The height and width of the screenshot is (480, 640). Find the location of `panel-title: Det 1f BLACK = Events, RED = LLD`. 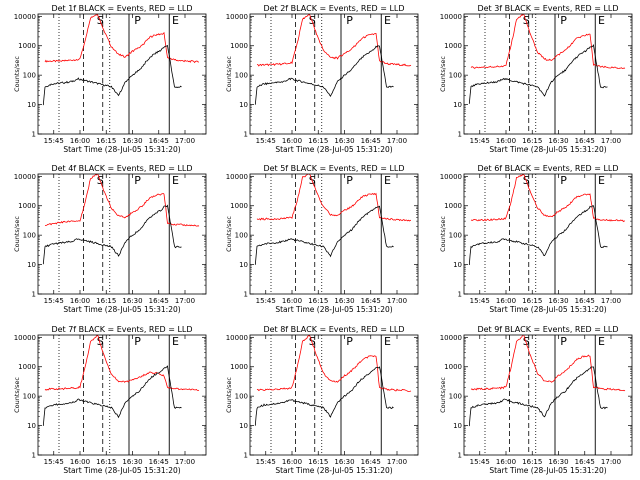

panel-title: Det 1f BLACK = Events, RED = LLD is located at coordinates (121, 8).